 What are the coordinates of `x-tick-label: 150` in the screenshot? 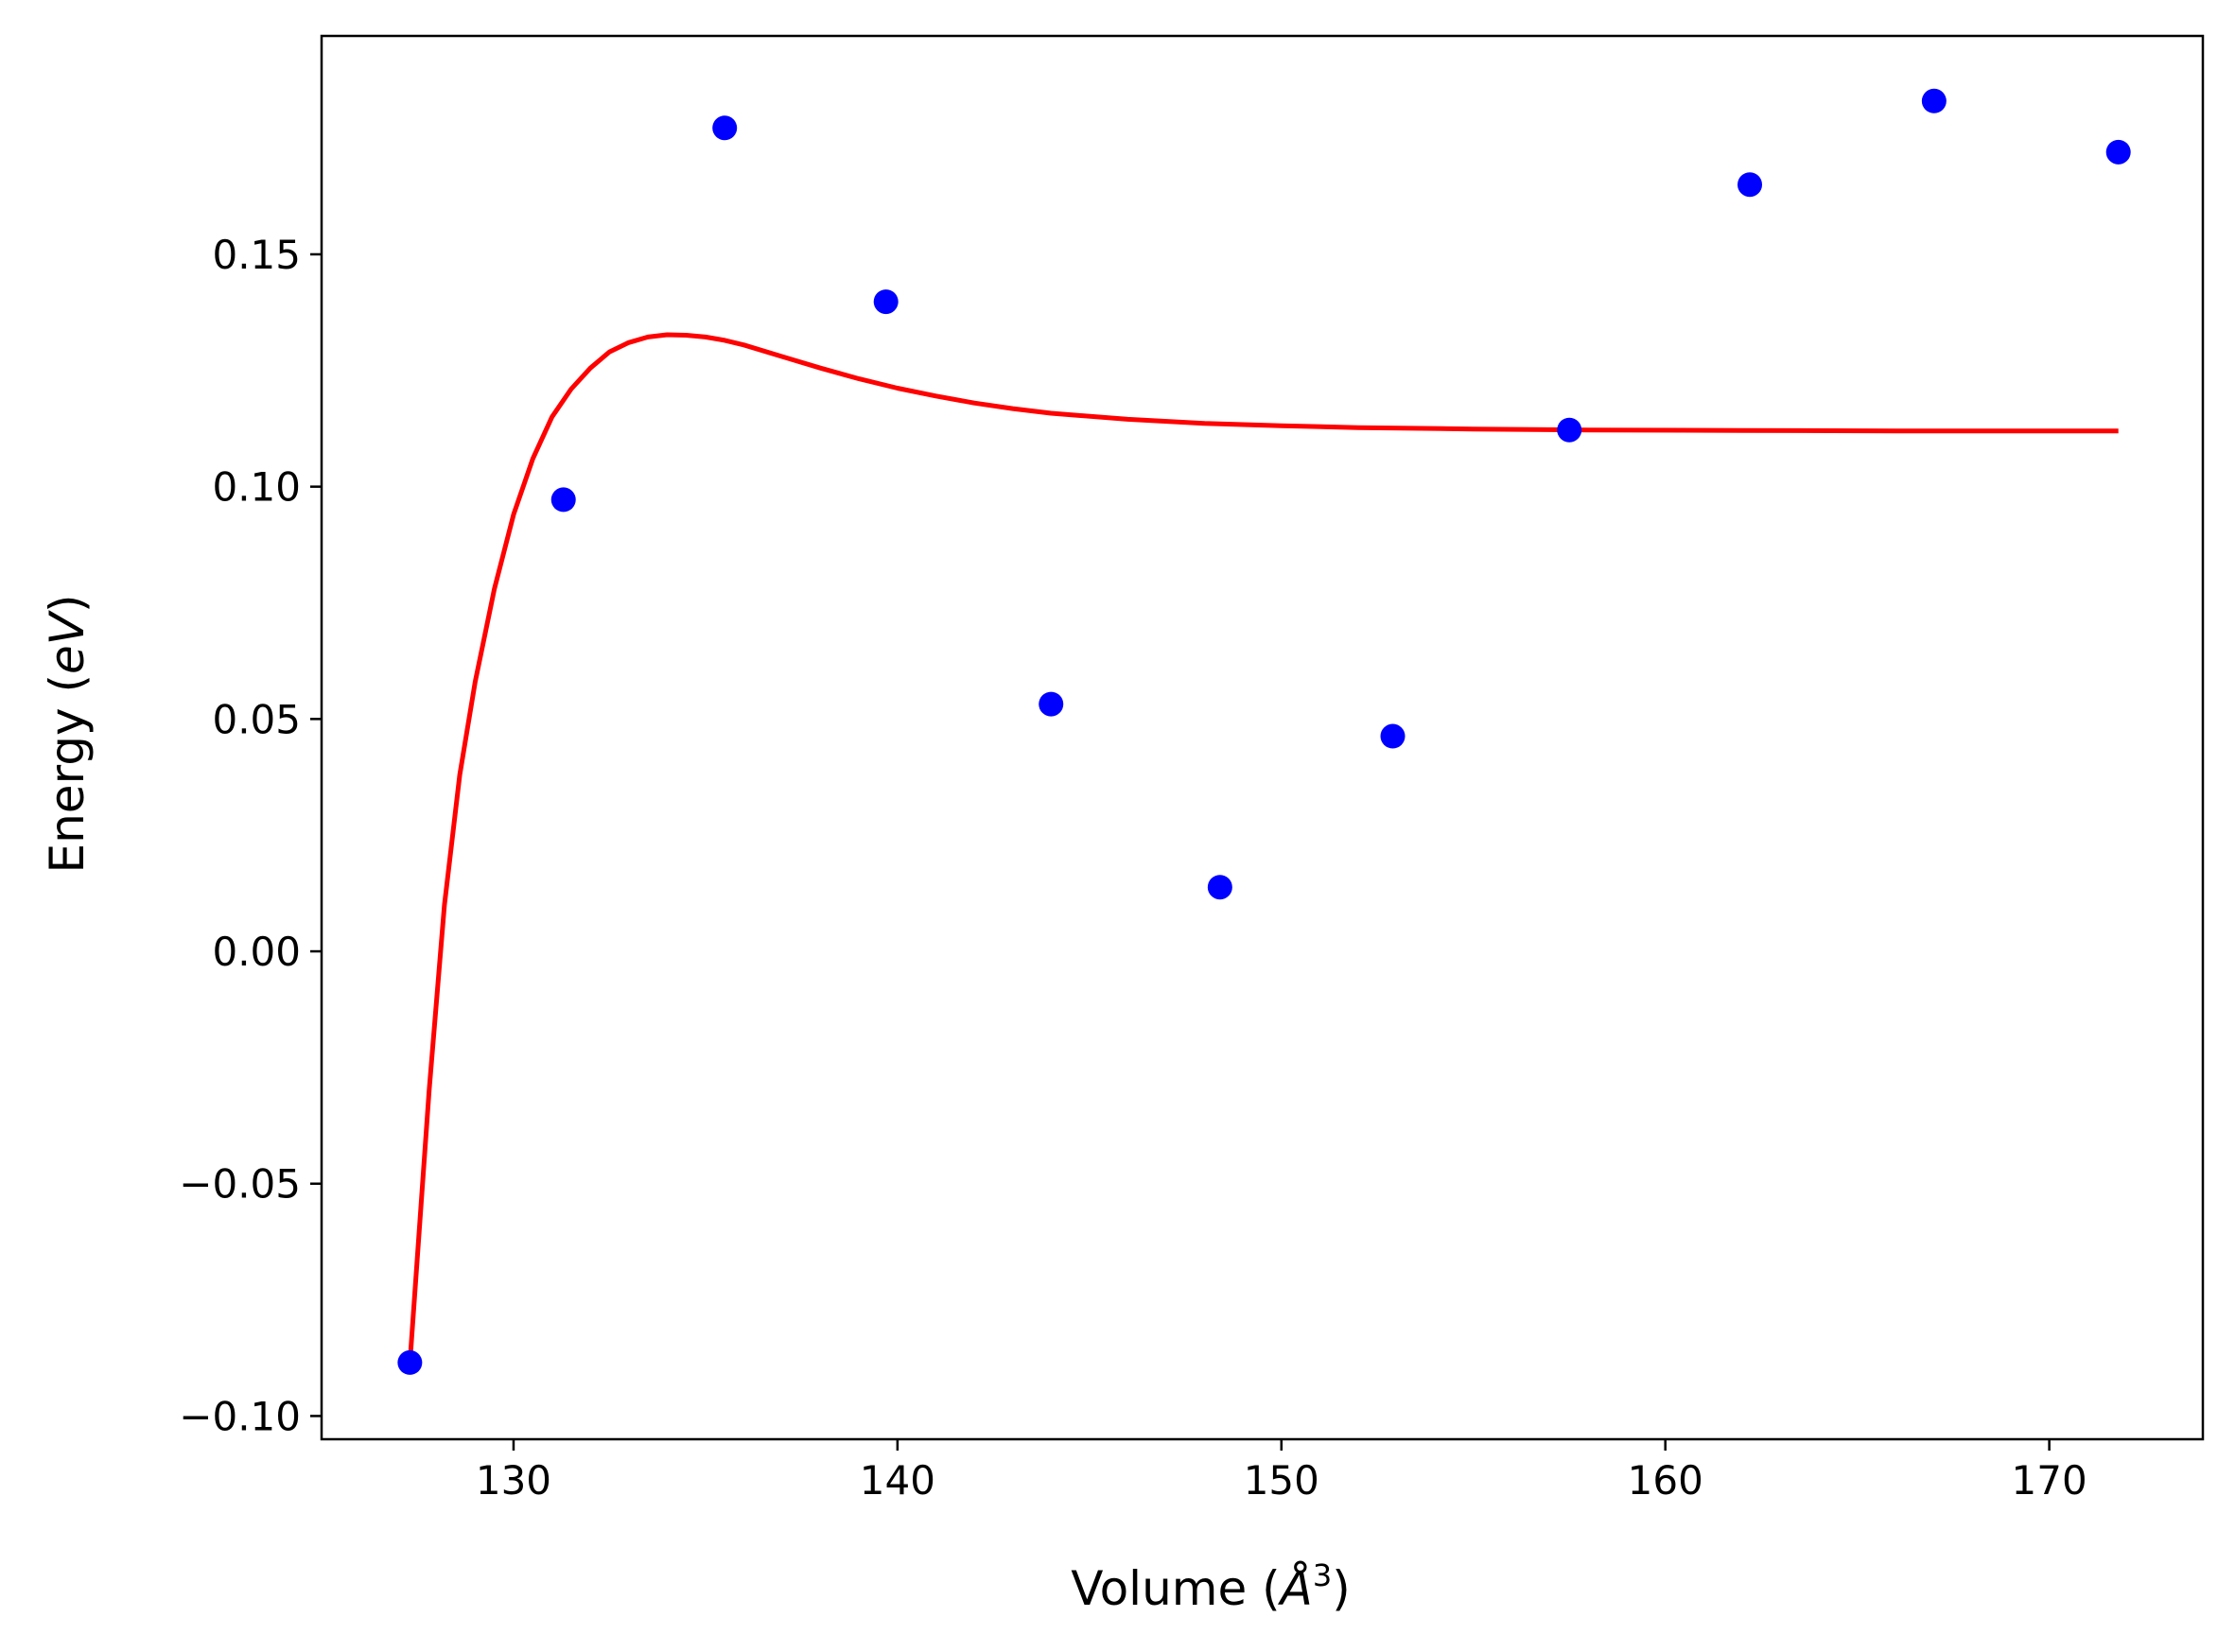 It's located at (1281, 1481).